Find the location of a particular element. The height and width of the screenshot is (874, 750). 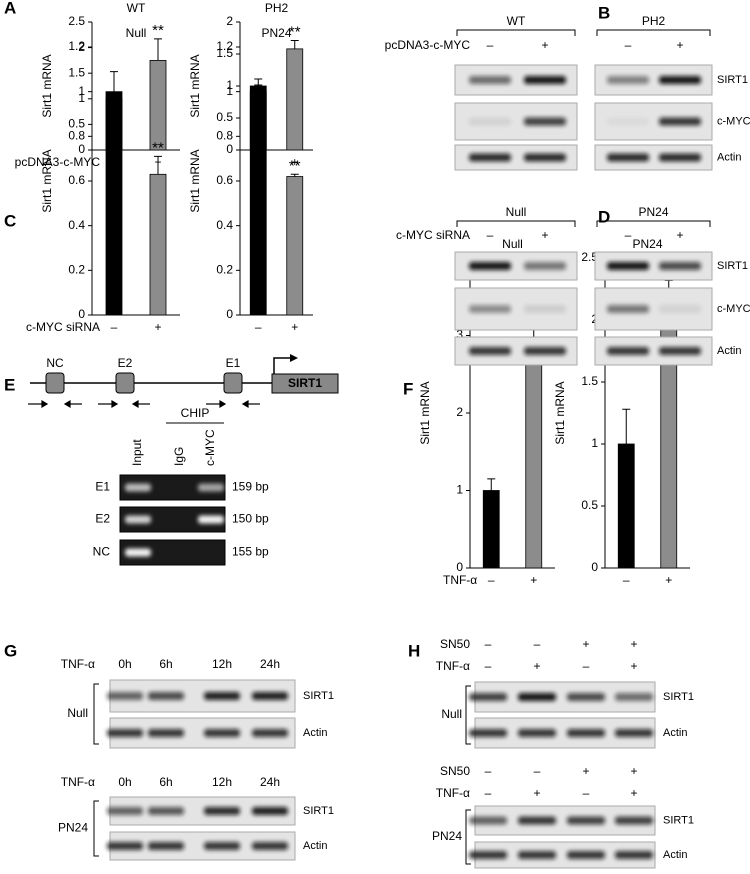

y-tick-label: 1.5 is located at coordinates (224, 53).